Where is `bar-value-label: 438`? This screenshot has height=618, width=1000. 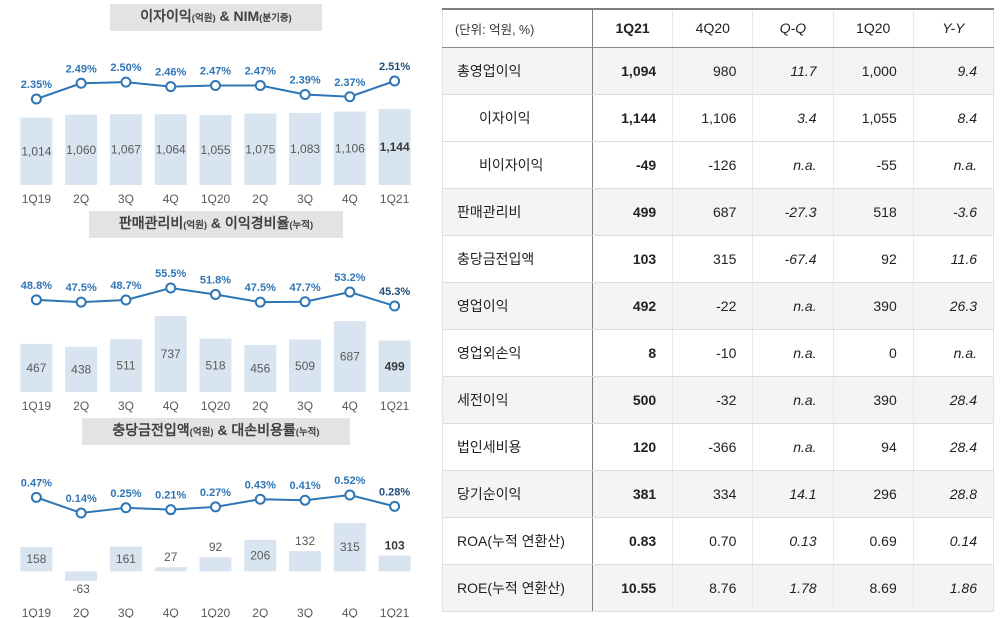 bar-value-label: 438 is located at coordinates (81, 369).